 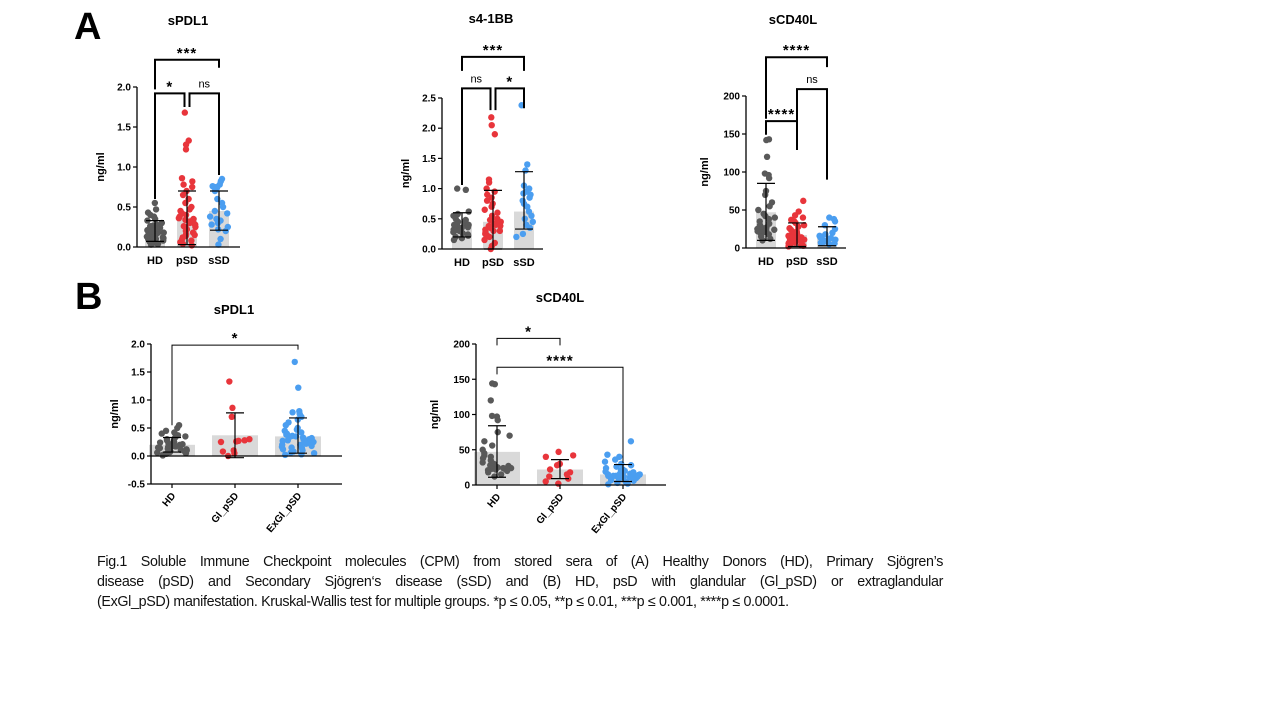 What do you see at coordinates (138, 429) in the screenshot?
I see `y-tick-label: 0.5` at bounding box center [138, 429].